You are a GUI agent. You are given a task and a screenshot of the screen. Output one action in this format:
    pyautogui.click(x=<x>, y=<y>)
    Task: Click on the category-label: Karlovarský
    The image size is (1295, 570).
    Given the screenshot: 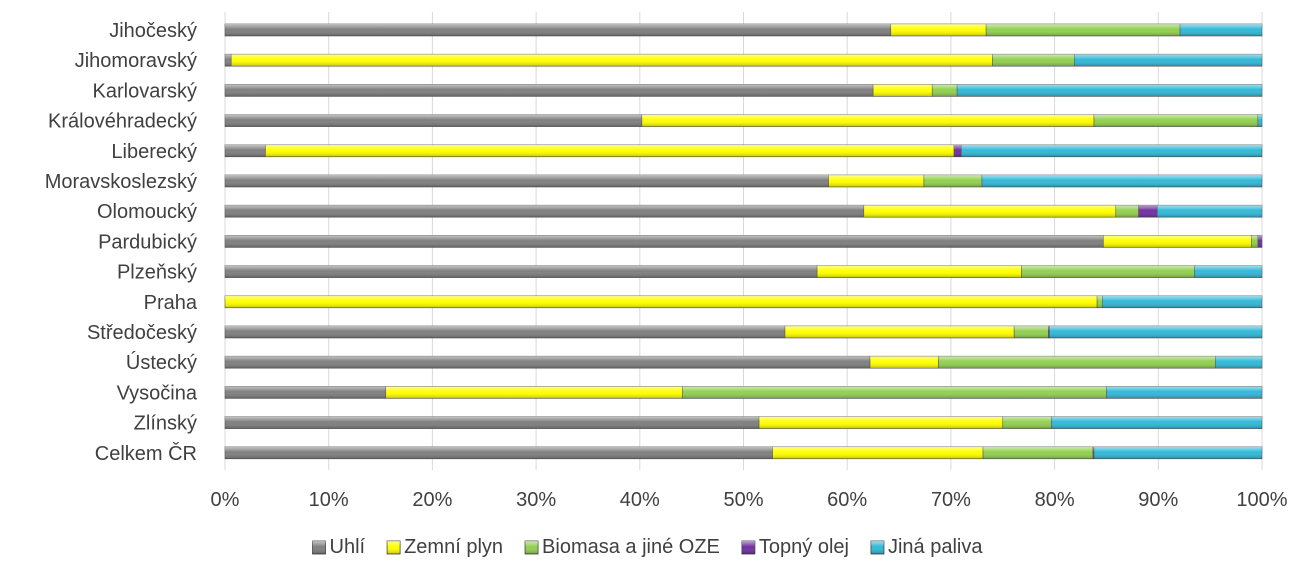 What is the action you would take?
    pyautogui.click(x=145, y=91)
    